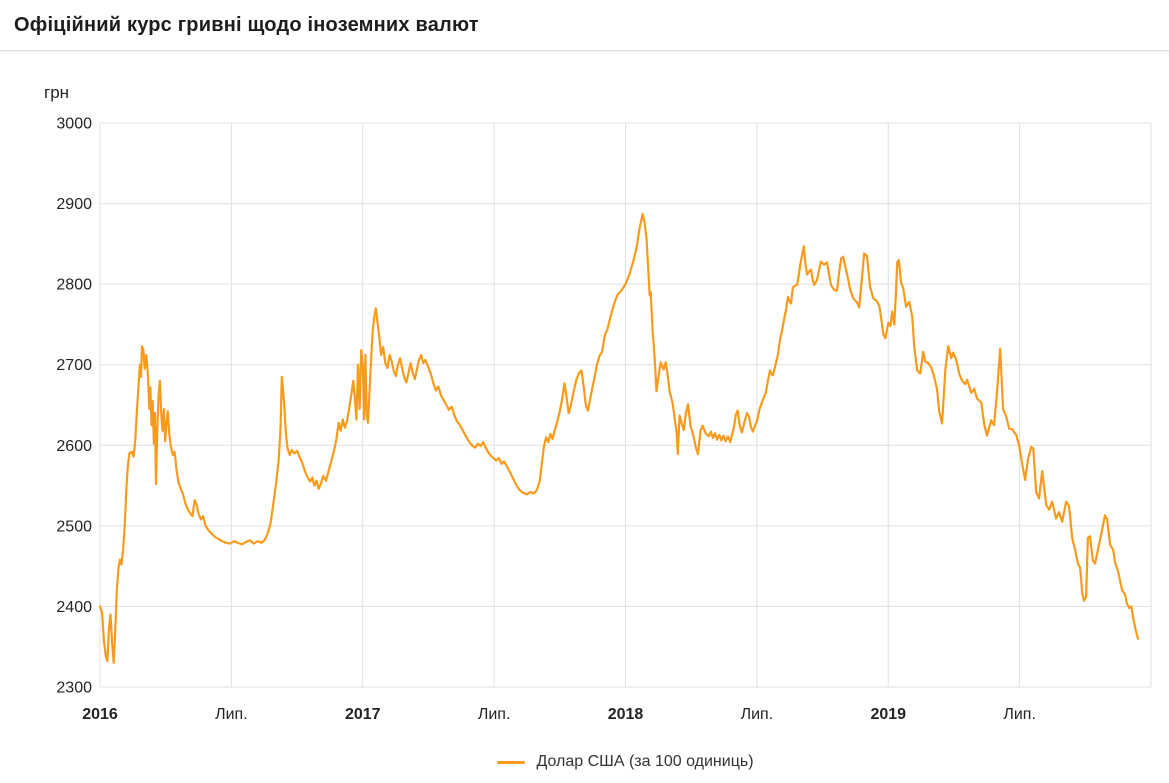  I want to click on y-tick-label: 2600, so click(74, 446).